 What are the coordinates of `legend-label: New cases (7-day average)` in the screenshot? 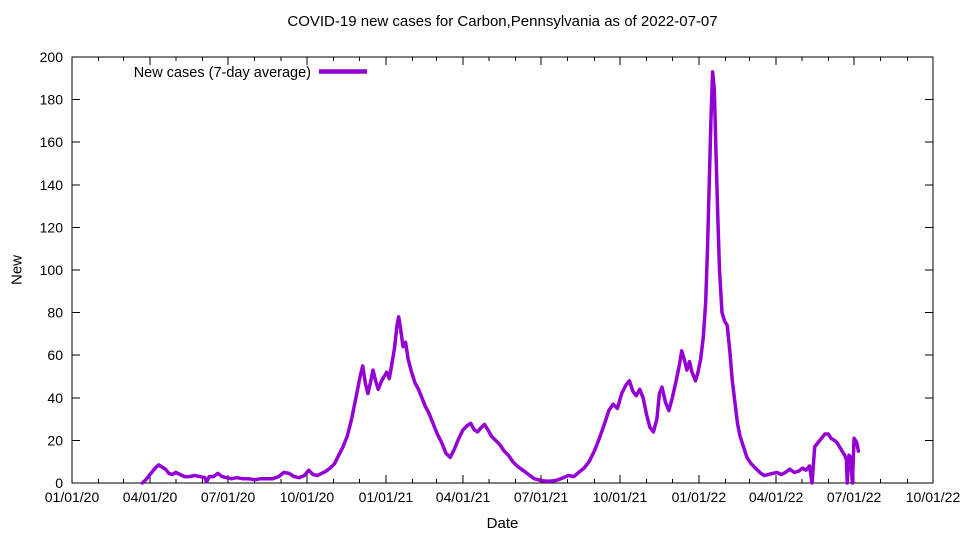 It's located at (222, 73).